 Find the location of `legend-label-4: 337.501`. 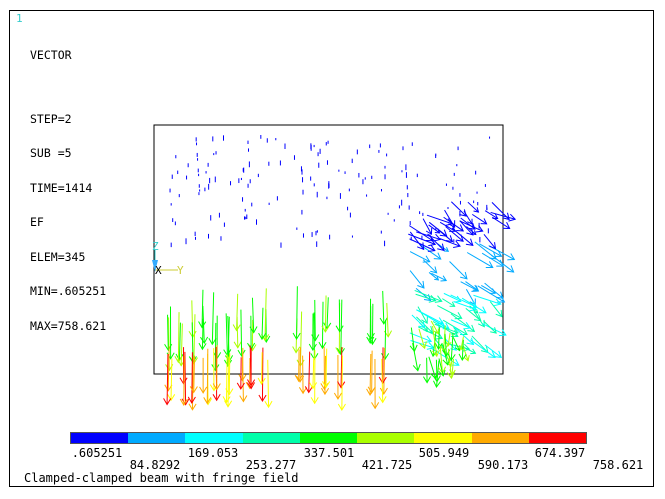

legend-label-4: 337.501 is located at coordinates (329, 453).